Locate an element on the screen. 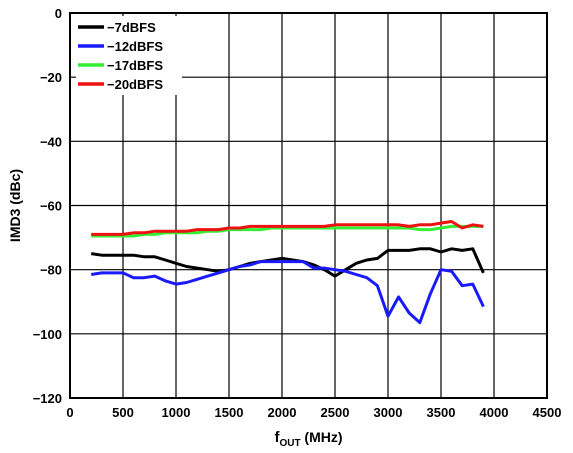  x-tick-label: 3000 is located at coordinates (388, 412).